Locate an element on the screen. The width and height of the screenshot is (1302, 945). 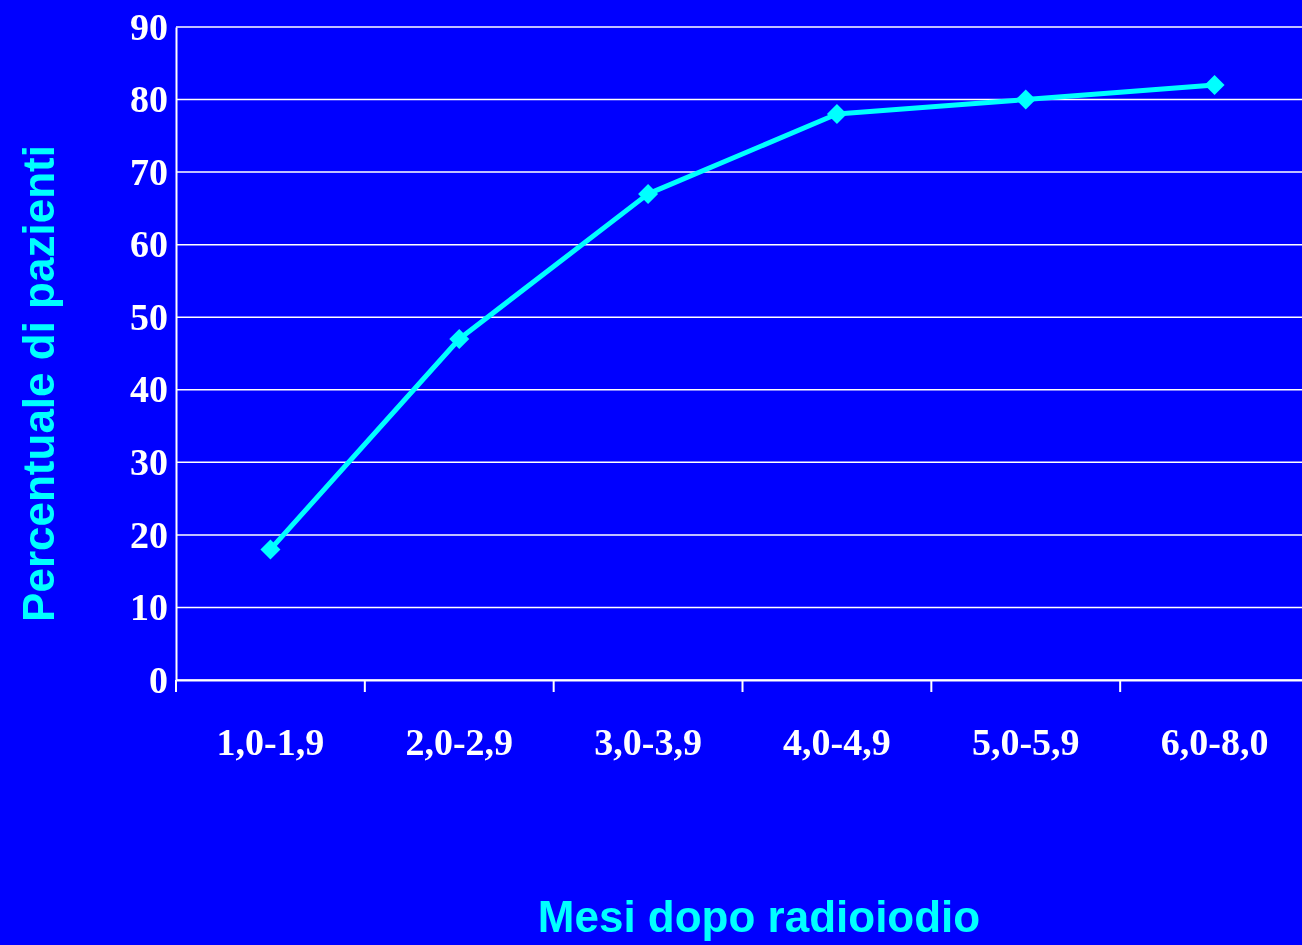
y-tick-label: 0 is located at coordinates (158, 679).